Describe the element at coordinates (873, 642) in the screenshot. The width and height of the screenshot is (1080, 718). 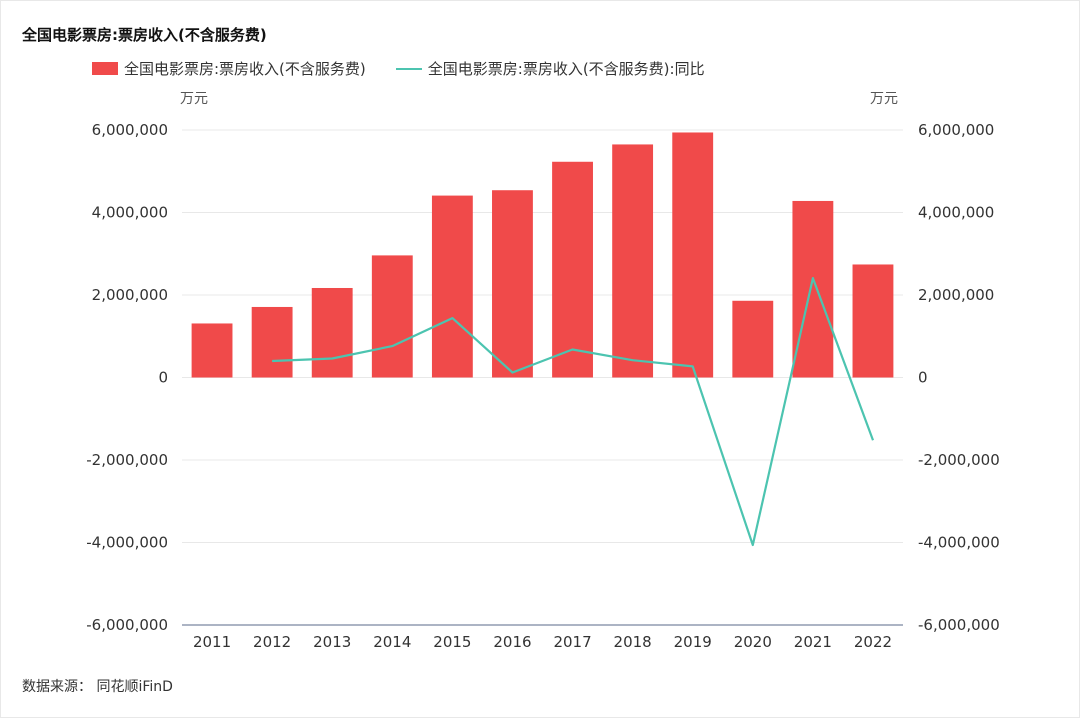
I see `x-tick-label: 2022` at that location.